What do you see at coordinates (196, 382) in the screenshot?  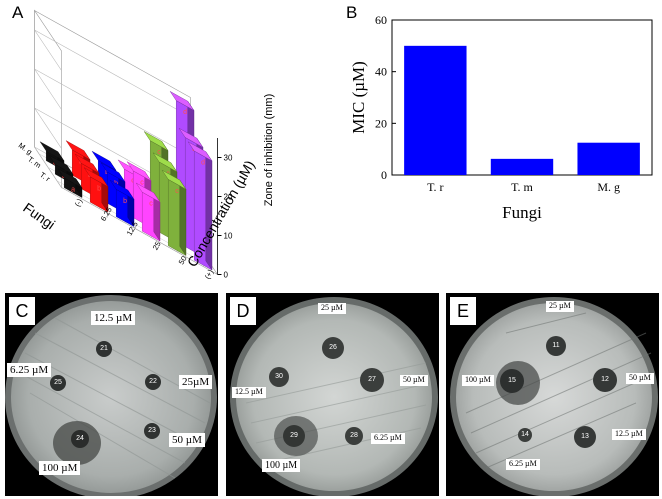 I see `plate-c-label: 25µM` at bounding box center [196, 382].